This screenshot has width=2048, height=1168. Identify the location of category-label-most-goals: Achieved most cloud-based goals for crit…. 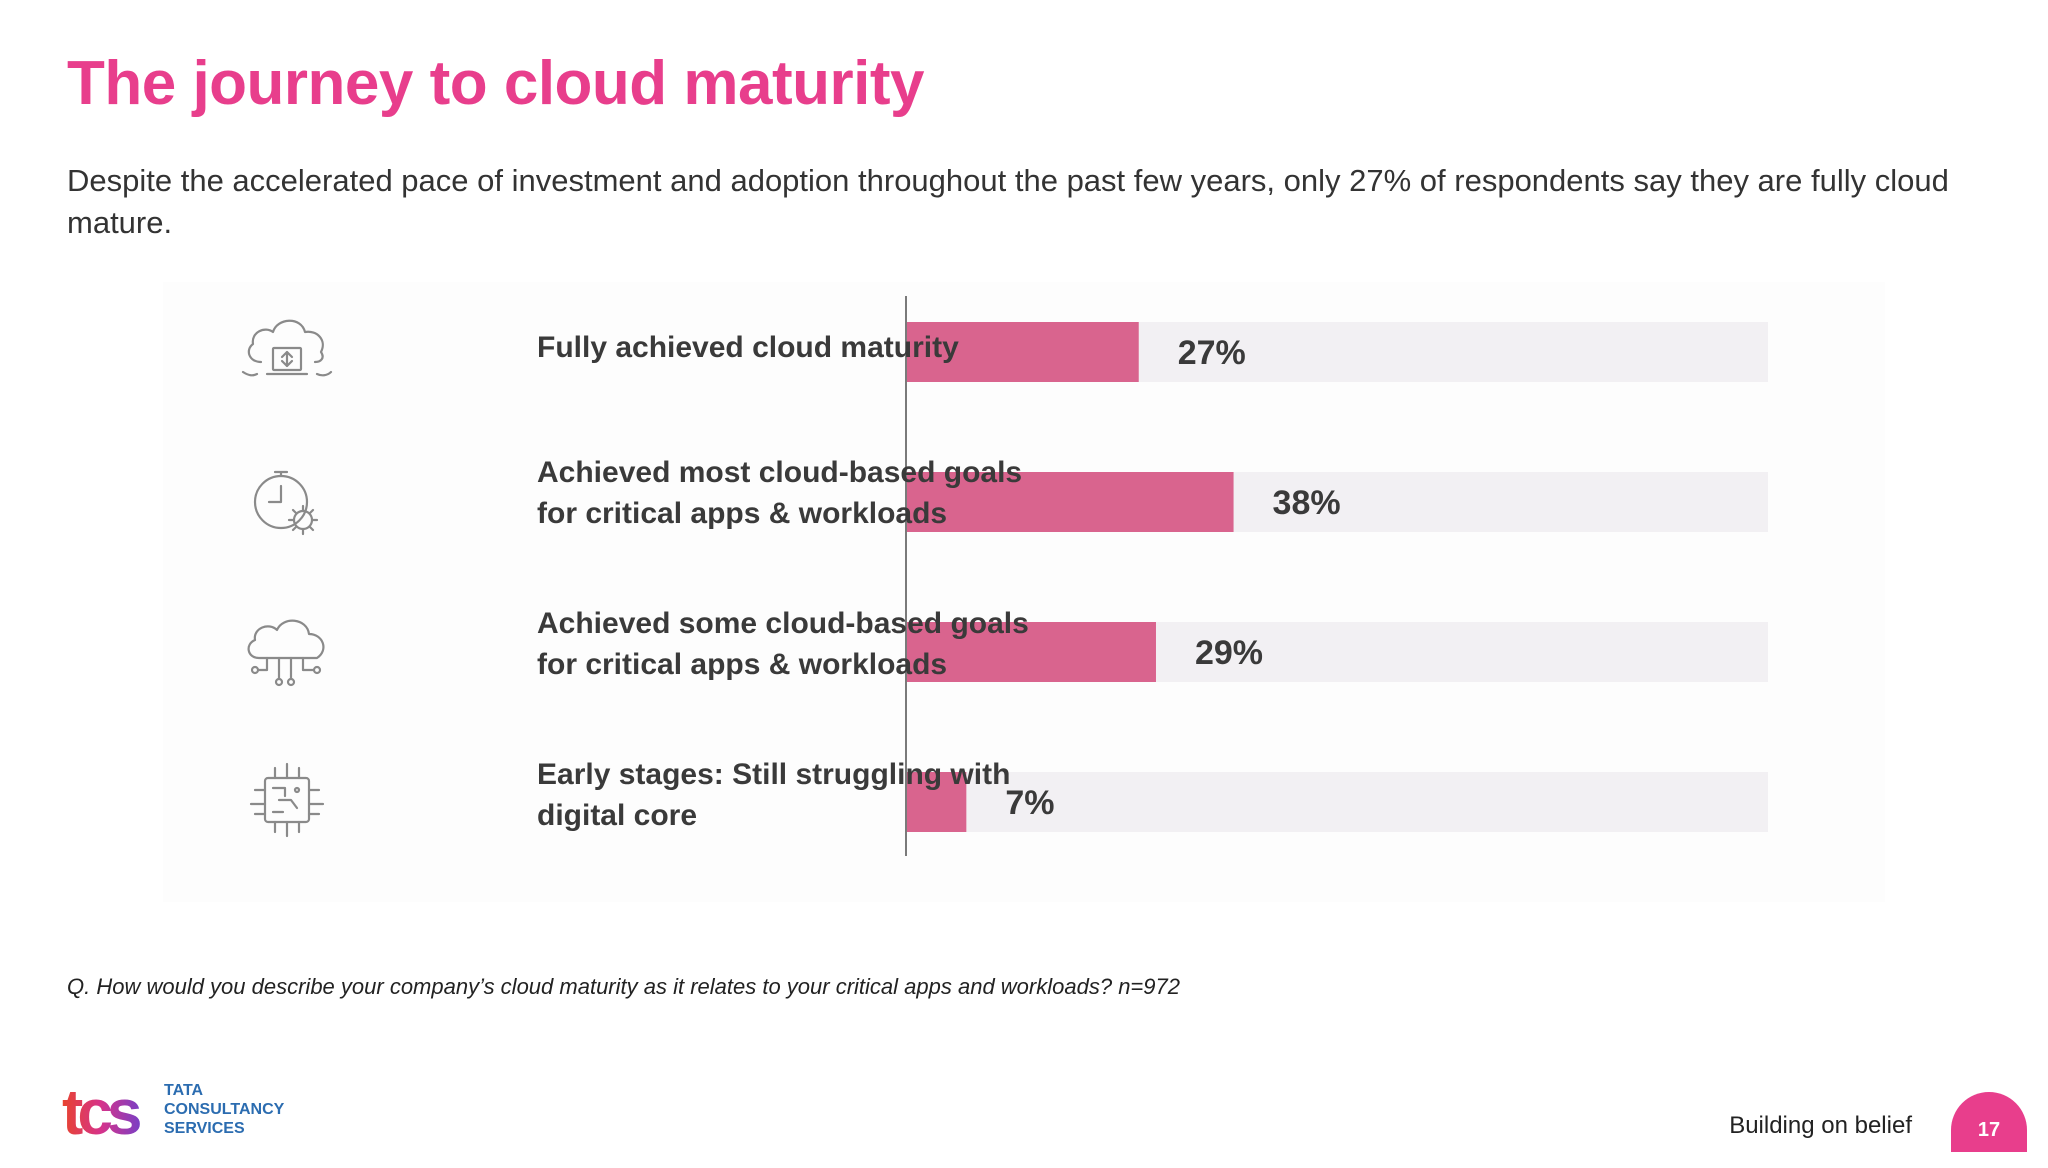
(780, 493).